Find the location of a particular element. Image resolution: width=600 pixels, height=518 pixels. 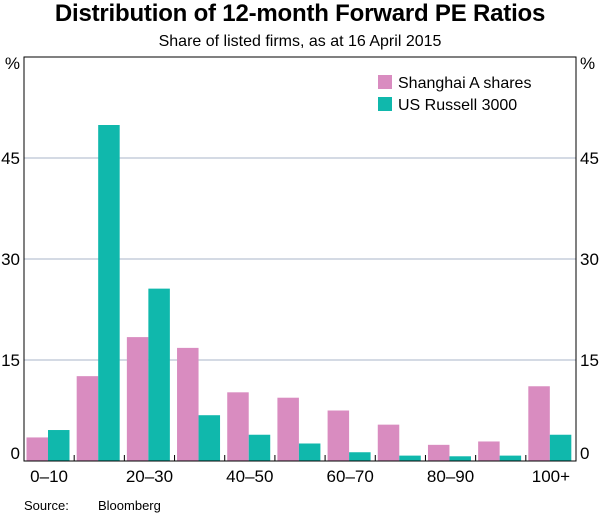

y-tick-label-right: 45 is located at coordinates (589, 158).